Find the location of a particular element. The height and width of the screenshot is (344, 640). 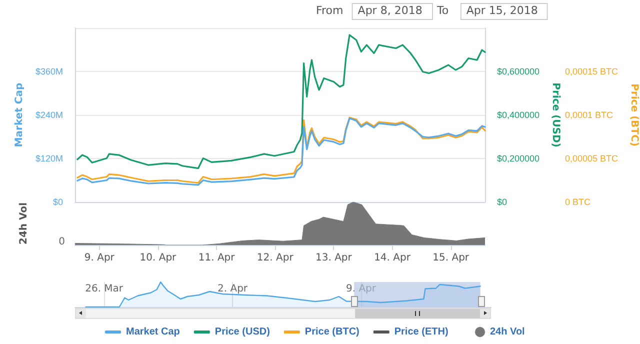

y3-tick-label: 0,00015 BTC is located at coordinates (592, 71).